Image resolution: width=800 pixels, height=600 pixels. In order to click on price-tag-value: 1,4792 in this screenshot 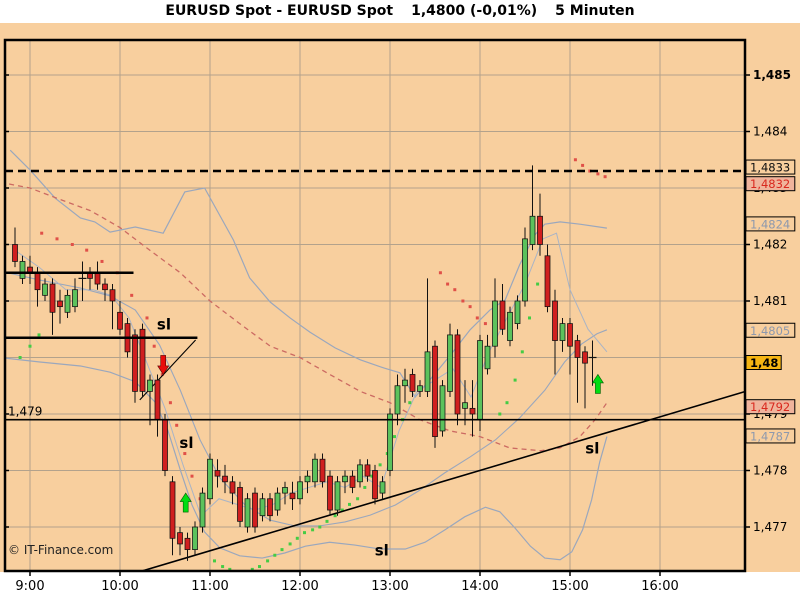, I will do `click(770, 407)`.